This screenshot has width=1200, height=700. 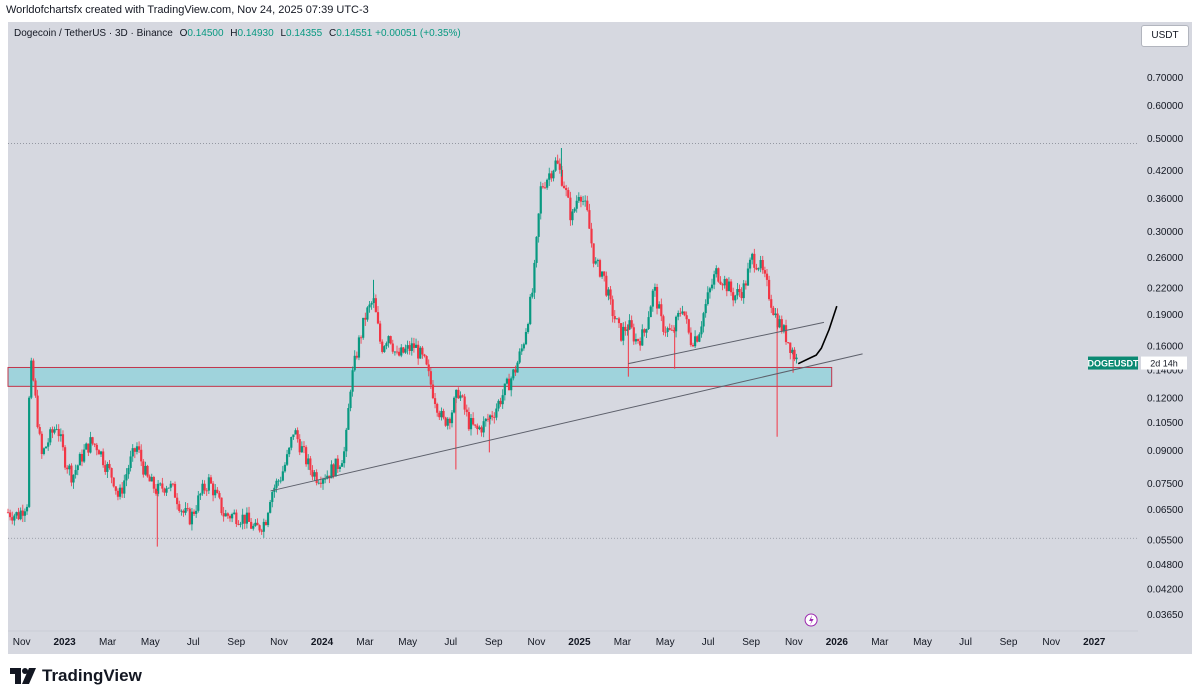 I want to click on time-axis-label: 2023, so click(x=65, y=642).